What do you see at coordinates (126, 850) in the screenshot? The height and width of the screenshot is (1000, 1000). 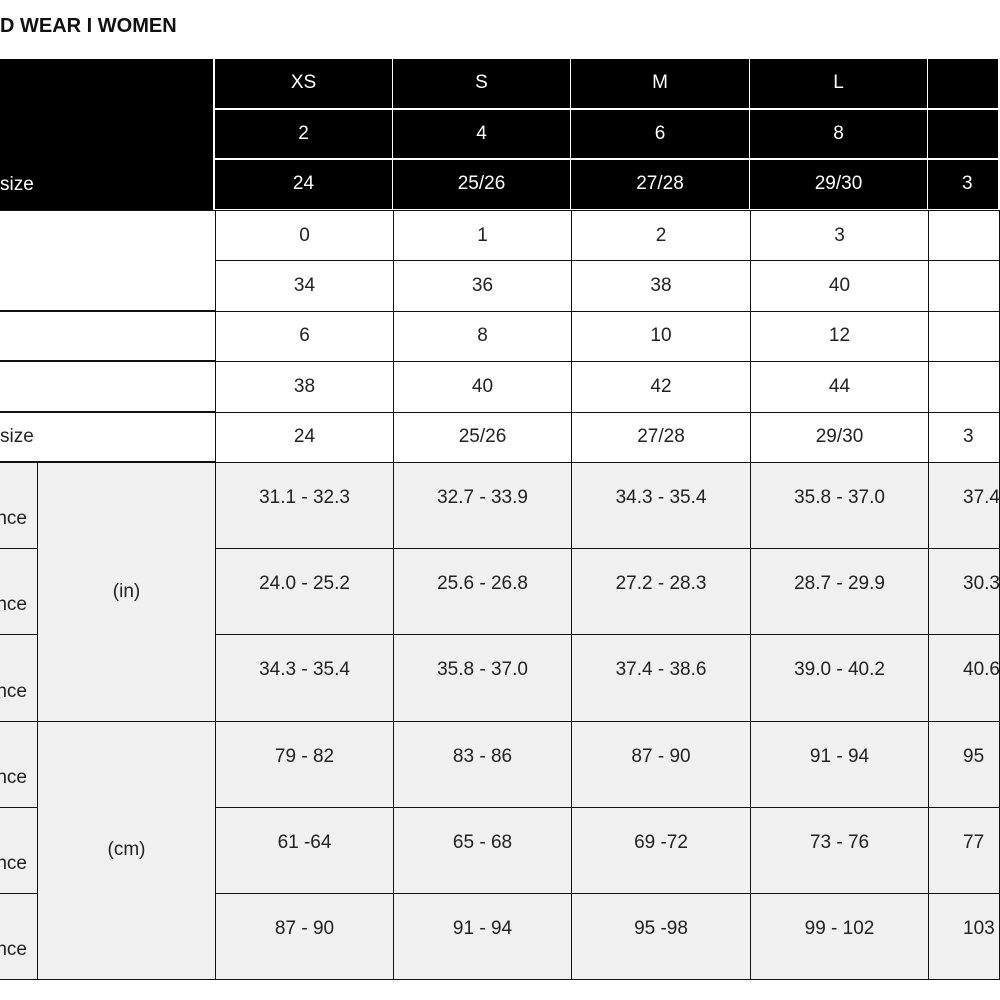 I see `unit-label: (cm)` at bounding box center [126, 850].